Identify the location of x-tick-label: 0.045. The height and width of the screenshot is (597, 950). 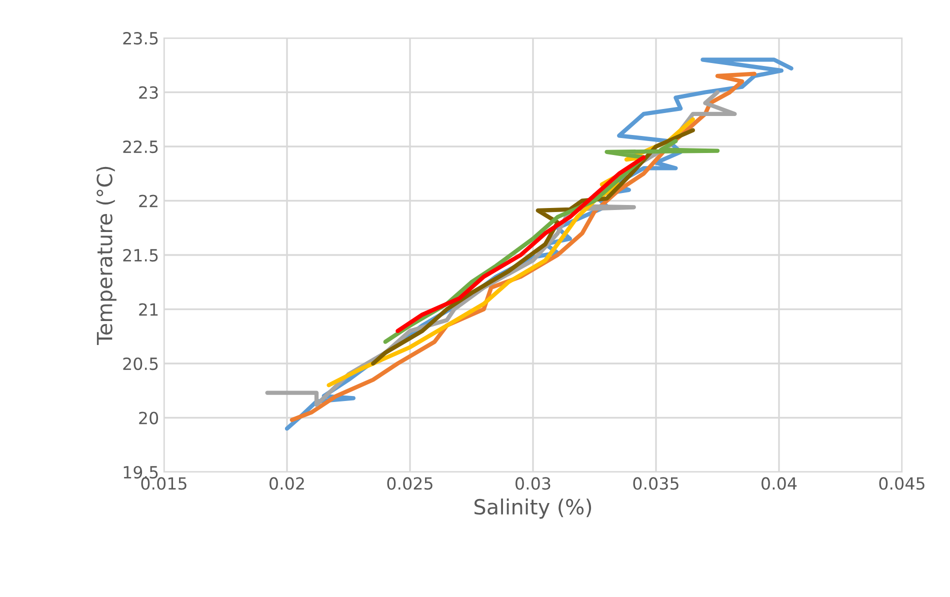
(901, 483).